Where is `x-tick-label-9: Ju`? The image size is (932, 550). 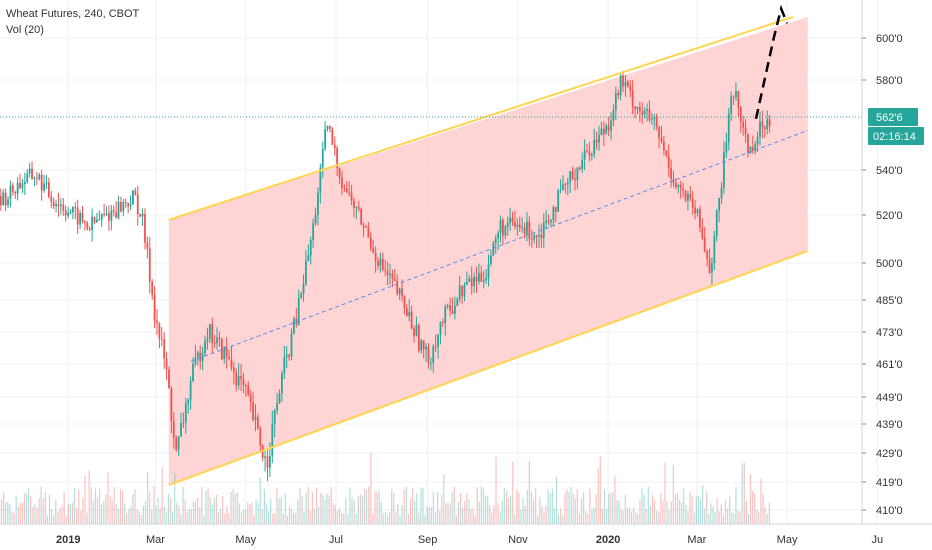
x-tick-label-9: Ju is located at coordinates (877, 540).